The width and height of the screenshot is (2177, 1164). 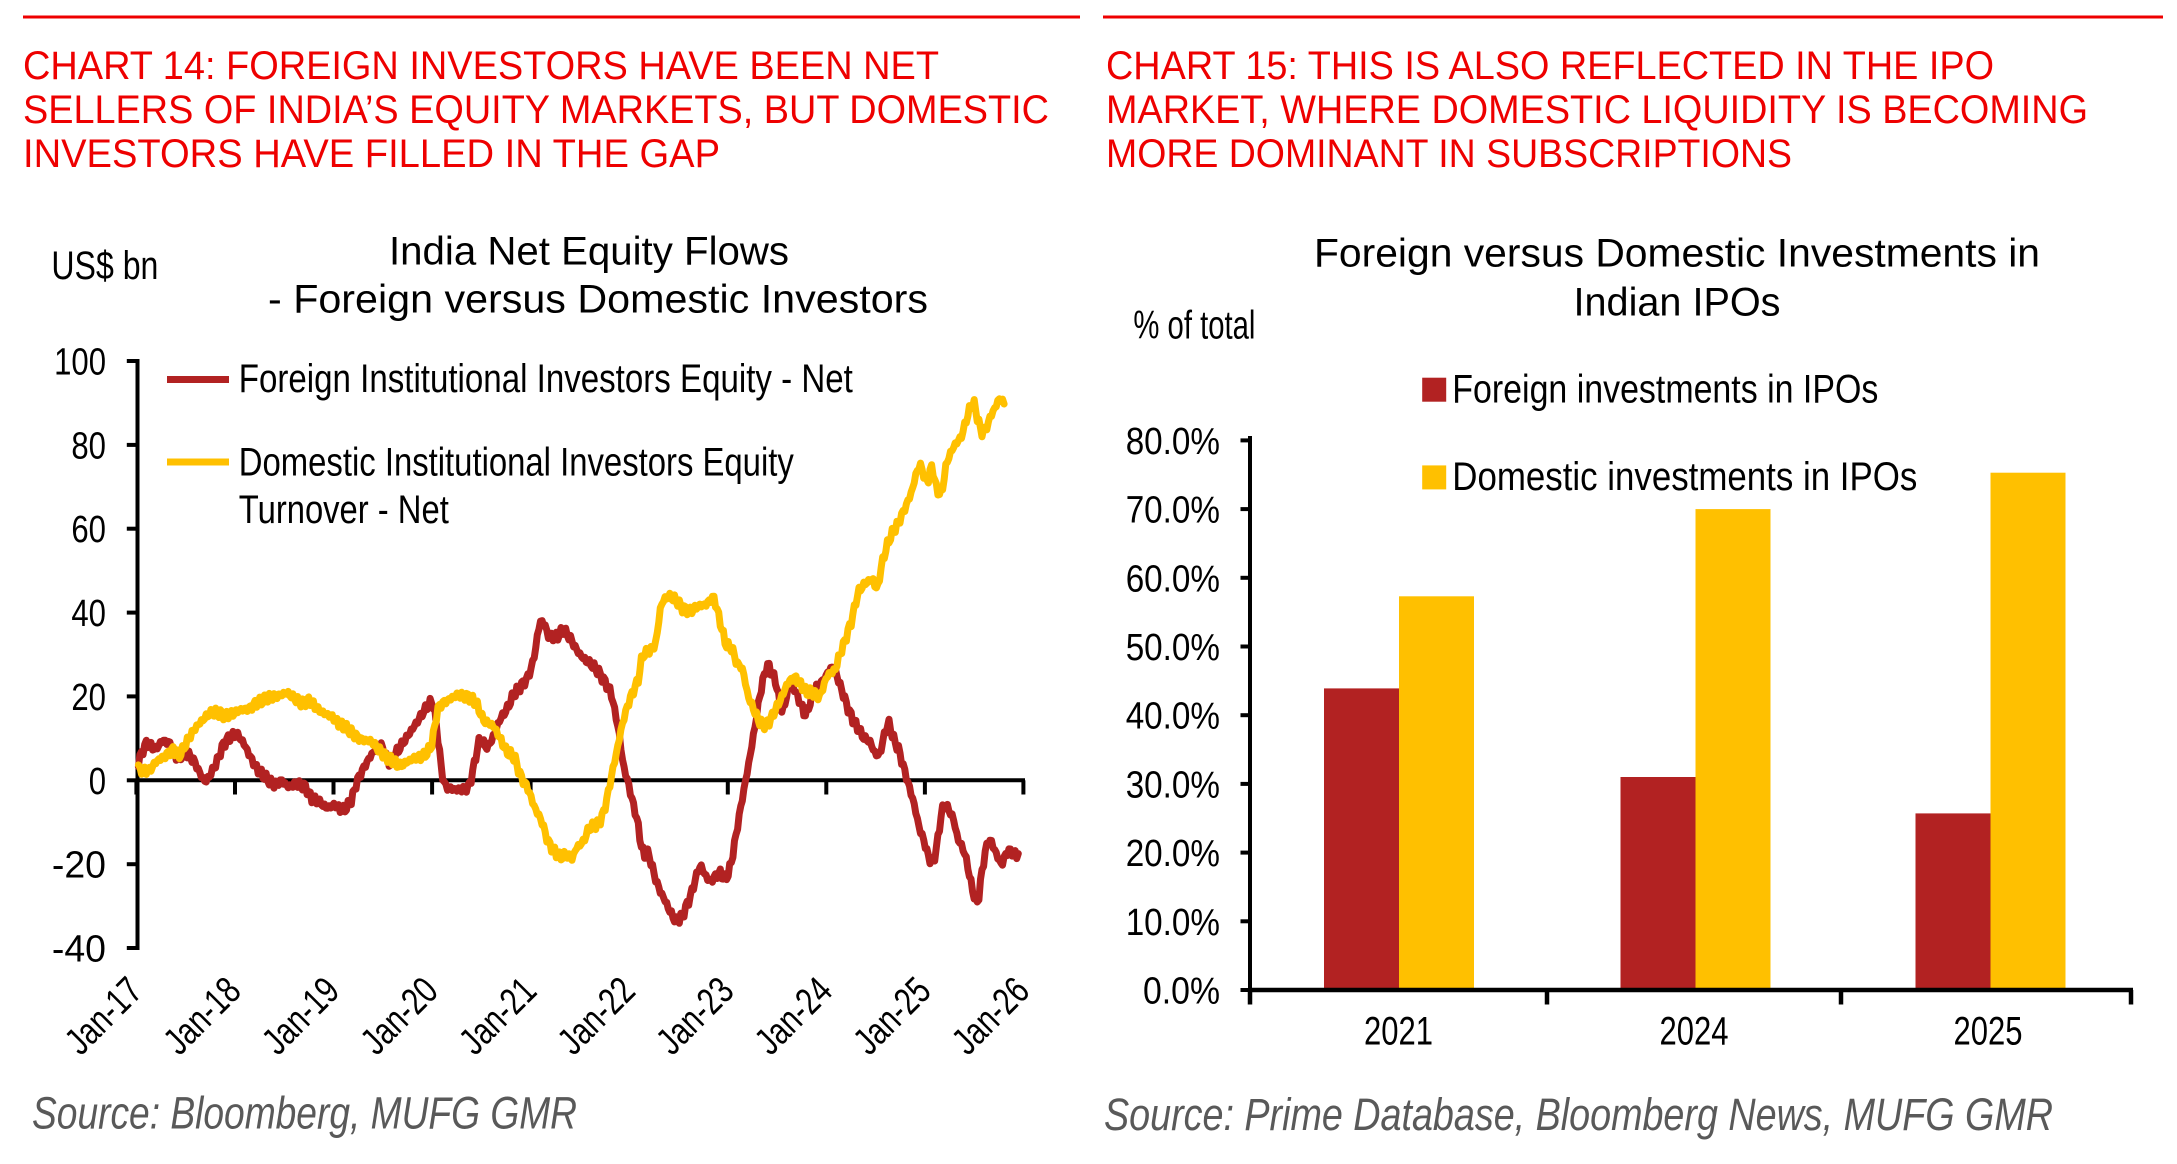 I want to click on svg-text: 70.0%, so click(x=1173, y=511).